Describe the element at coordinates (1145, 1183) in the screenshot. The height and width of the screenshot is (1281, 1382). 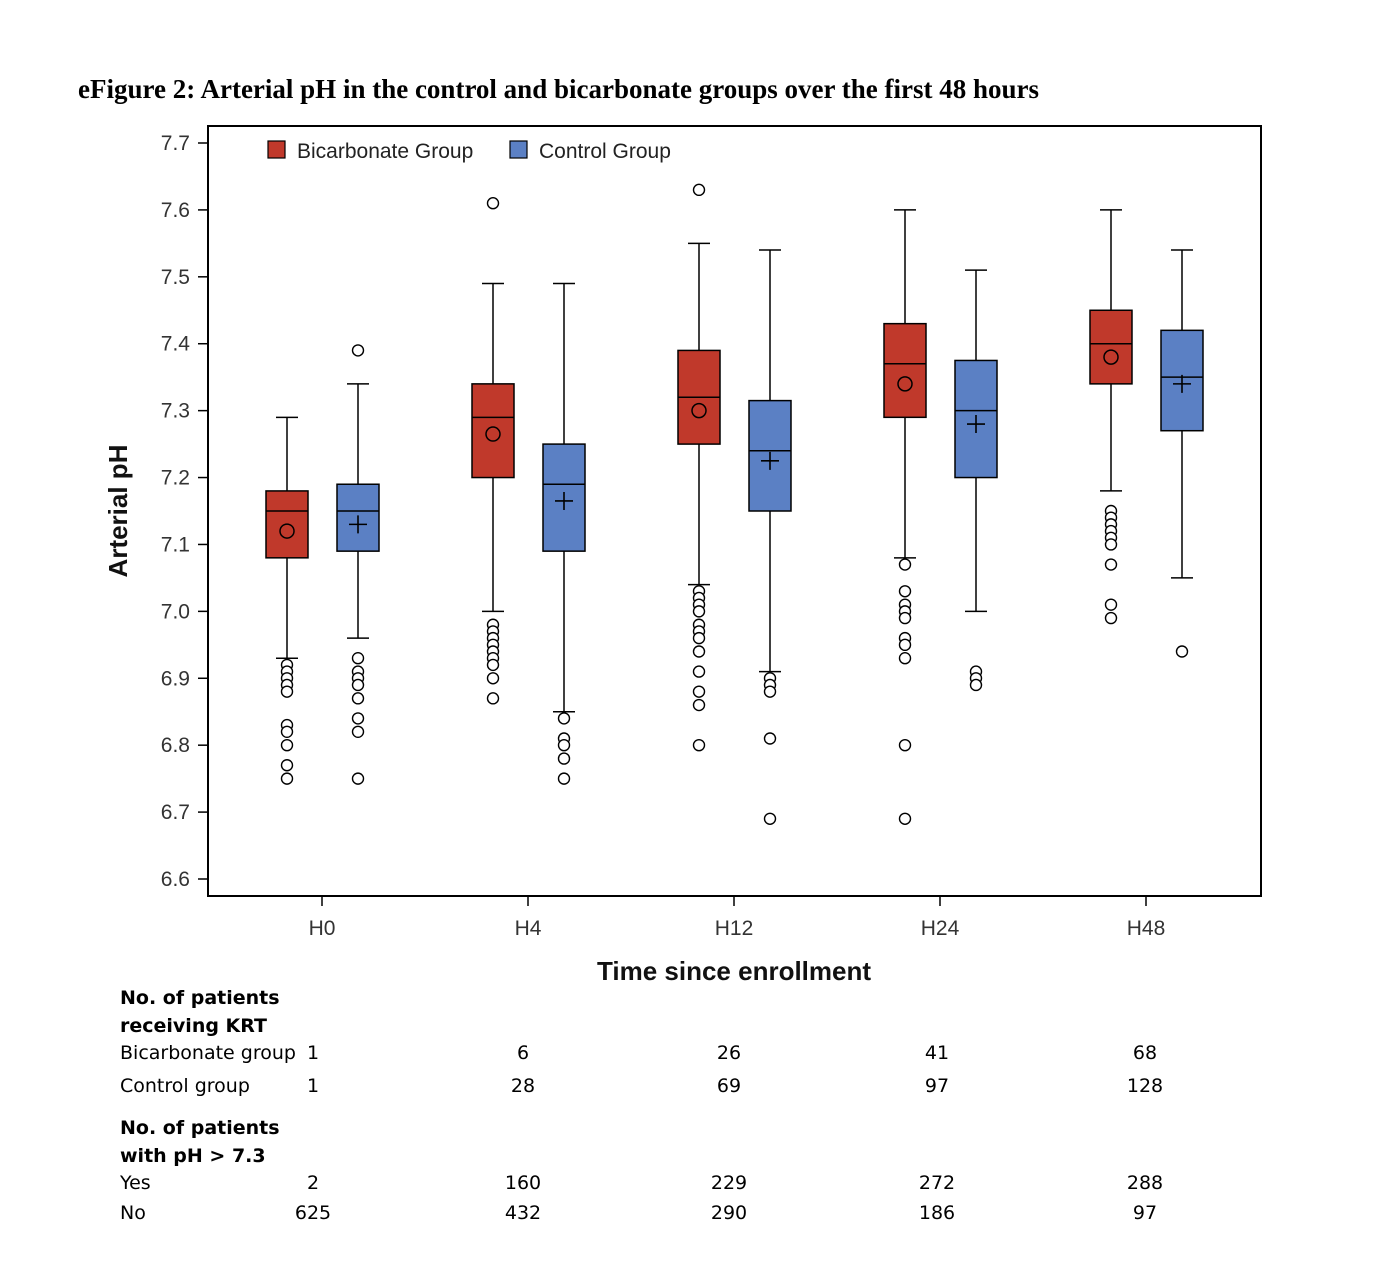
I see `table-cell: 288` at that location.